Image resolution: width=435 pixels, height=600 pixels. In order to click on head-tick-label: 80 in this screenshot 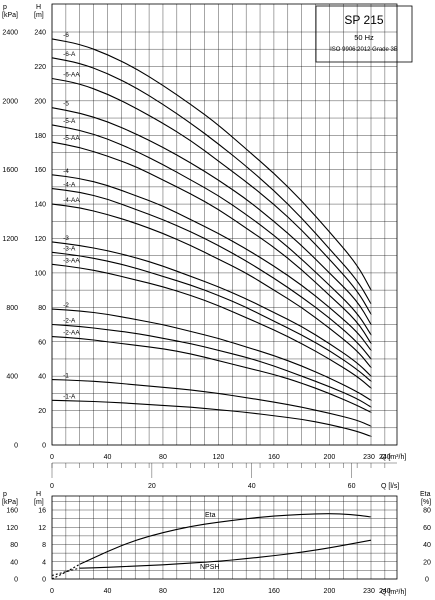, I will do `click(42, 308)`.